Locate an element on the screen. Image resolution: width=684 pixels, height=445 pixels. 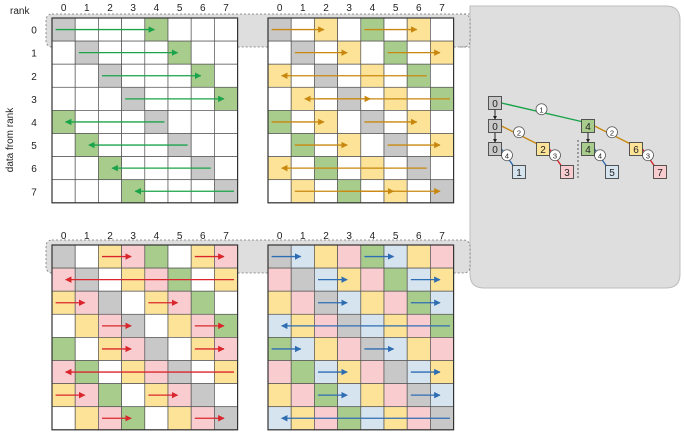
cell-r2-c3 is located at coordinates (133, 302).